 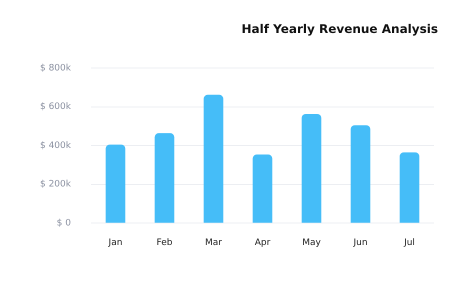 I want to click on x-tick-label: May, so click(x=312, y=243).